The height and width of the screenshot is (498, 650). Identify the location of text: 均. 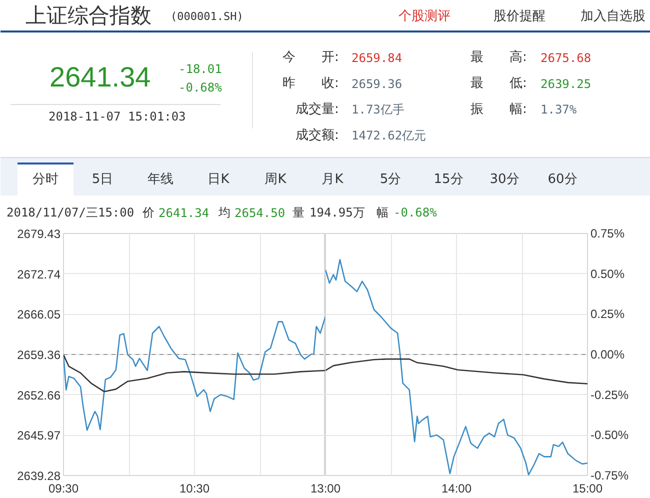
(224, 213).